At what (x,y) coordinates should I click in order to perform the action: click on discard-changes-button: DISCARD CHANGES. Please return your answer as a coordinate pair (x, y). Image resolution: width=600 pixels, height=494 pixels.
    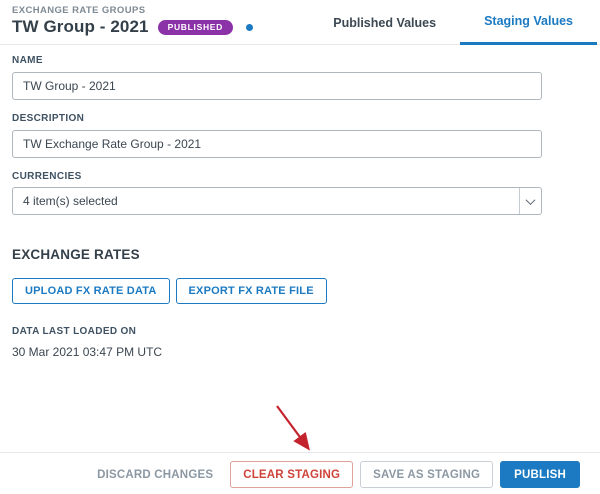
    Looking at the image, I should click on (155, 474).